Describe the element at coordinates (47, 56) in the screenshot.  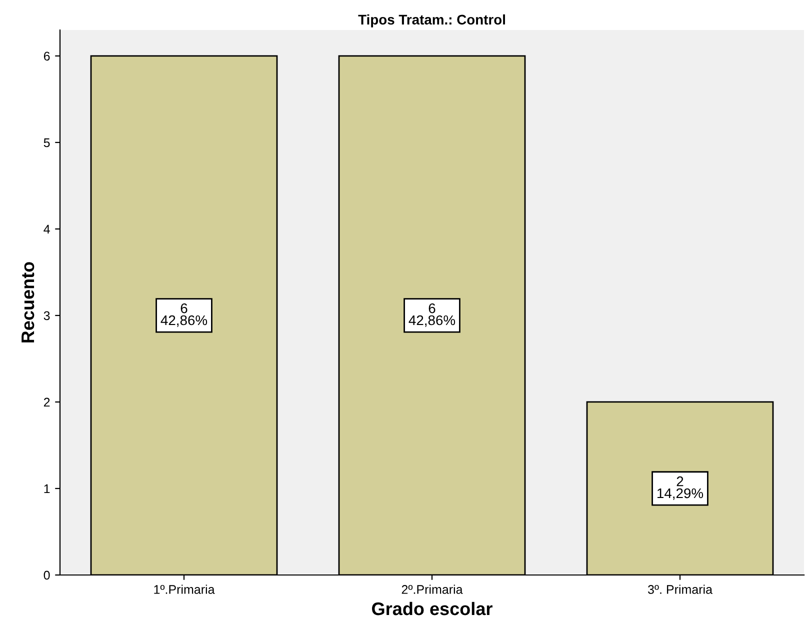
I see `y-tick-label: 6` at that location.